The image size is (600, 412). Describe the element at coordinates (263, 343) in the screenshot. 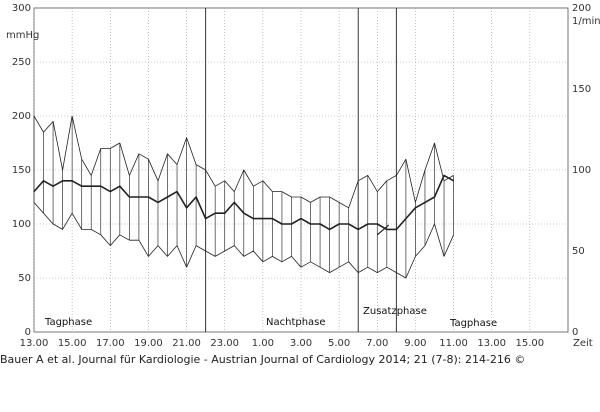

I see `x-tick-label: 1.00` at that location.